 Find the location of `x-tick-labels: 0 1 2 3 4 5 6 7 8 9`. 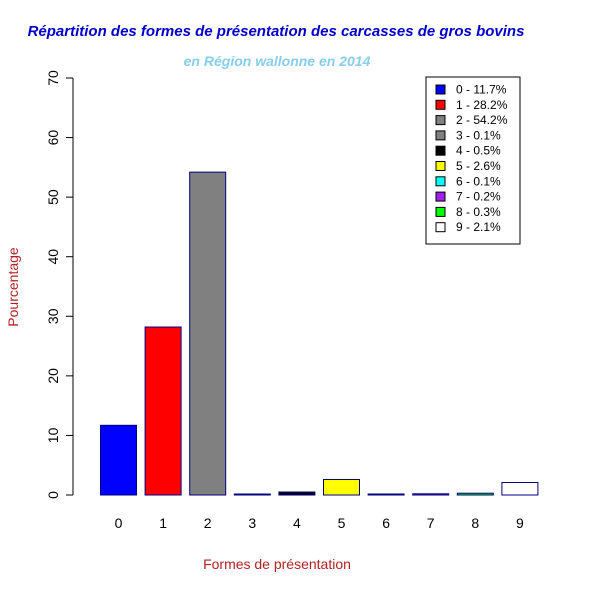

x-tick-labels: 0 1 2 3 4 5 6 7 8 9 is located at coordinates (319, 523).